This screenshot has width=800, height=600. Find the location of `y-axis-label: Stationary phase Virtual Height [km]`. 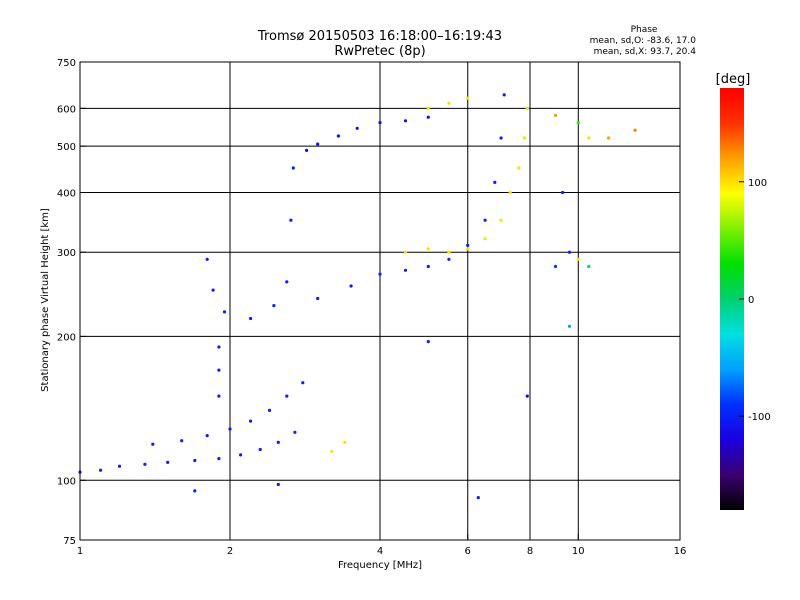

y-axis-label: Stationary phase Virtual Height [km] is located at coordinates (45, 300).